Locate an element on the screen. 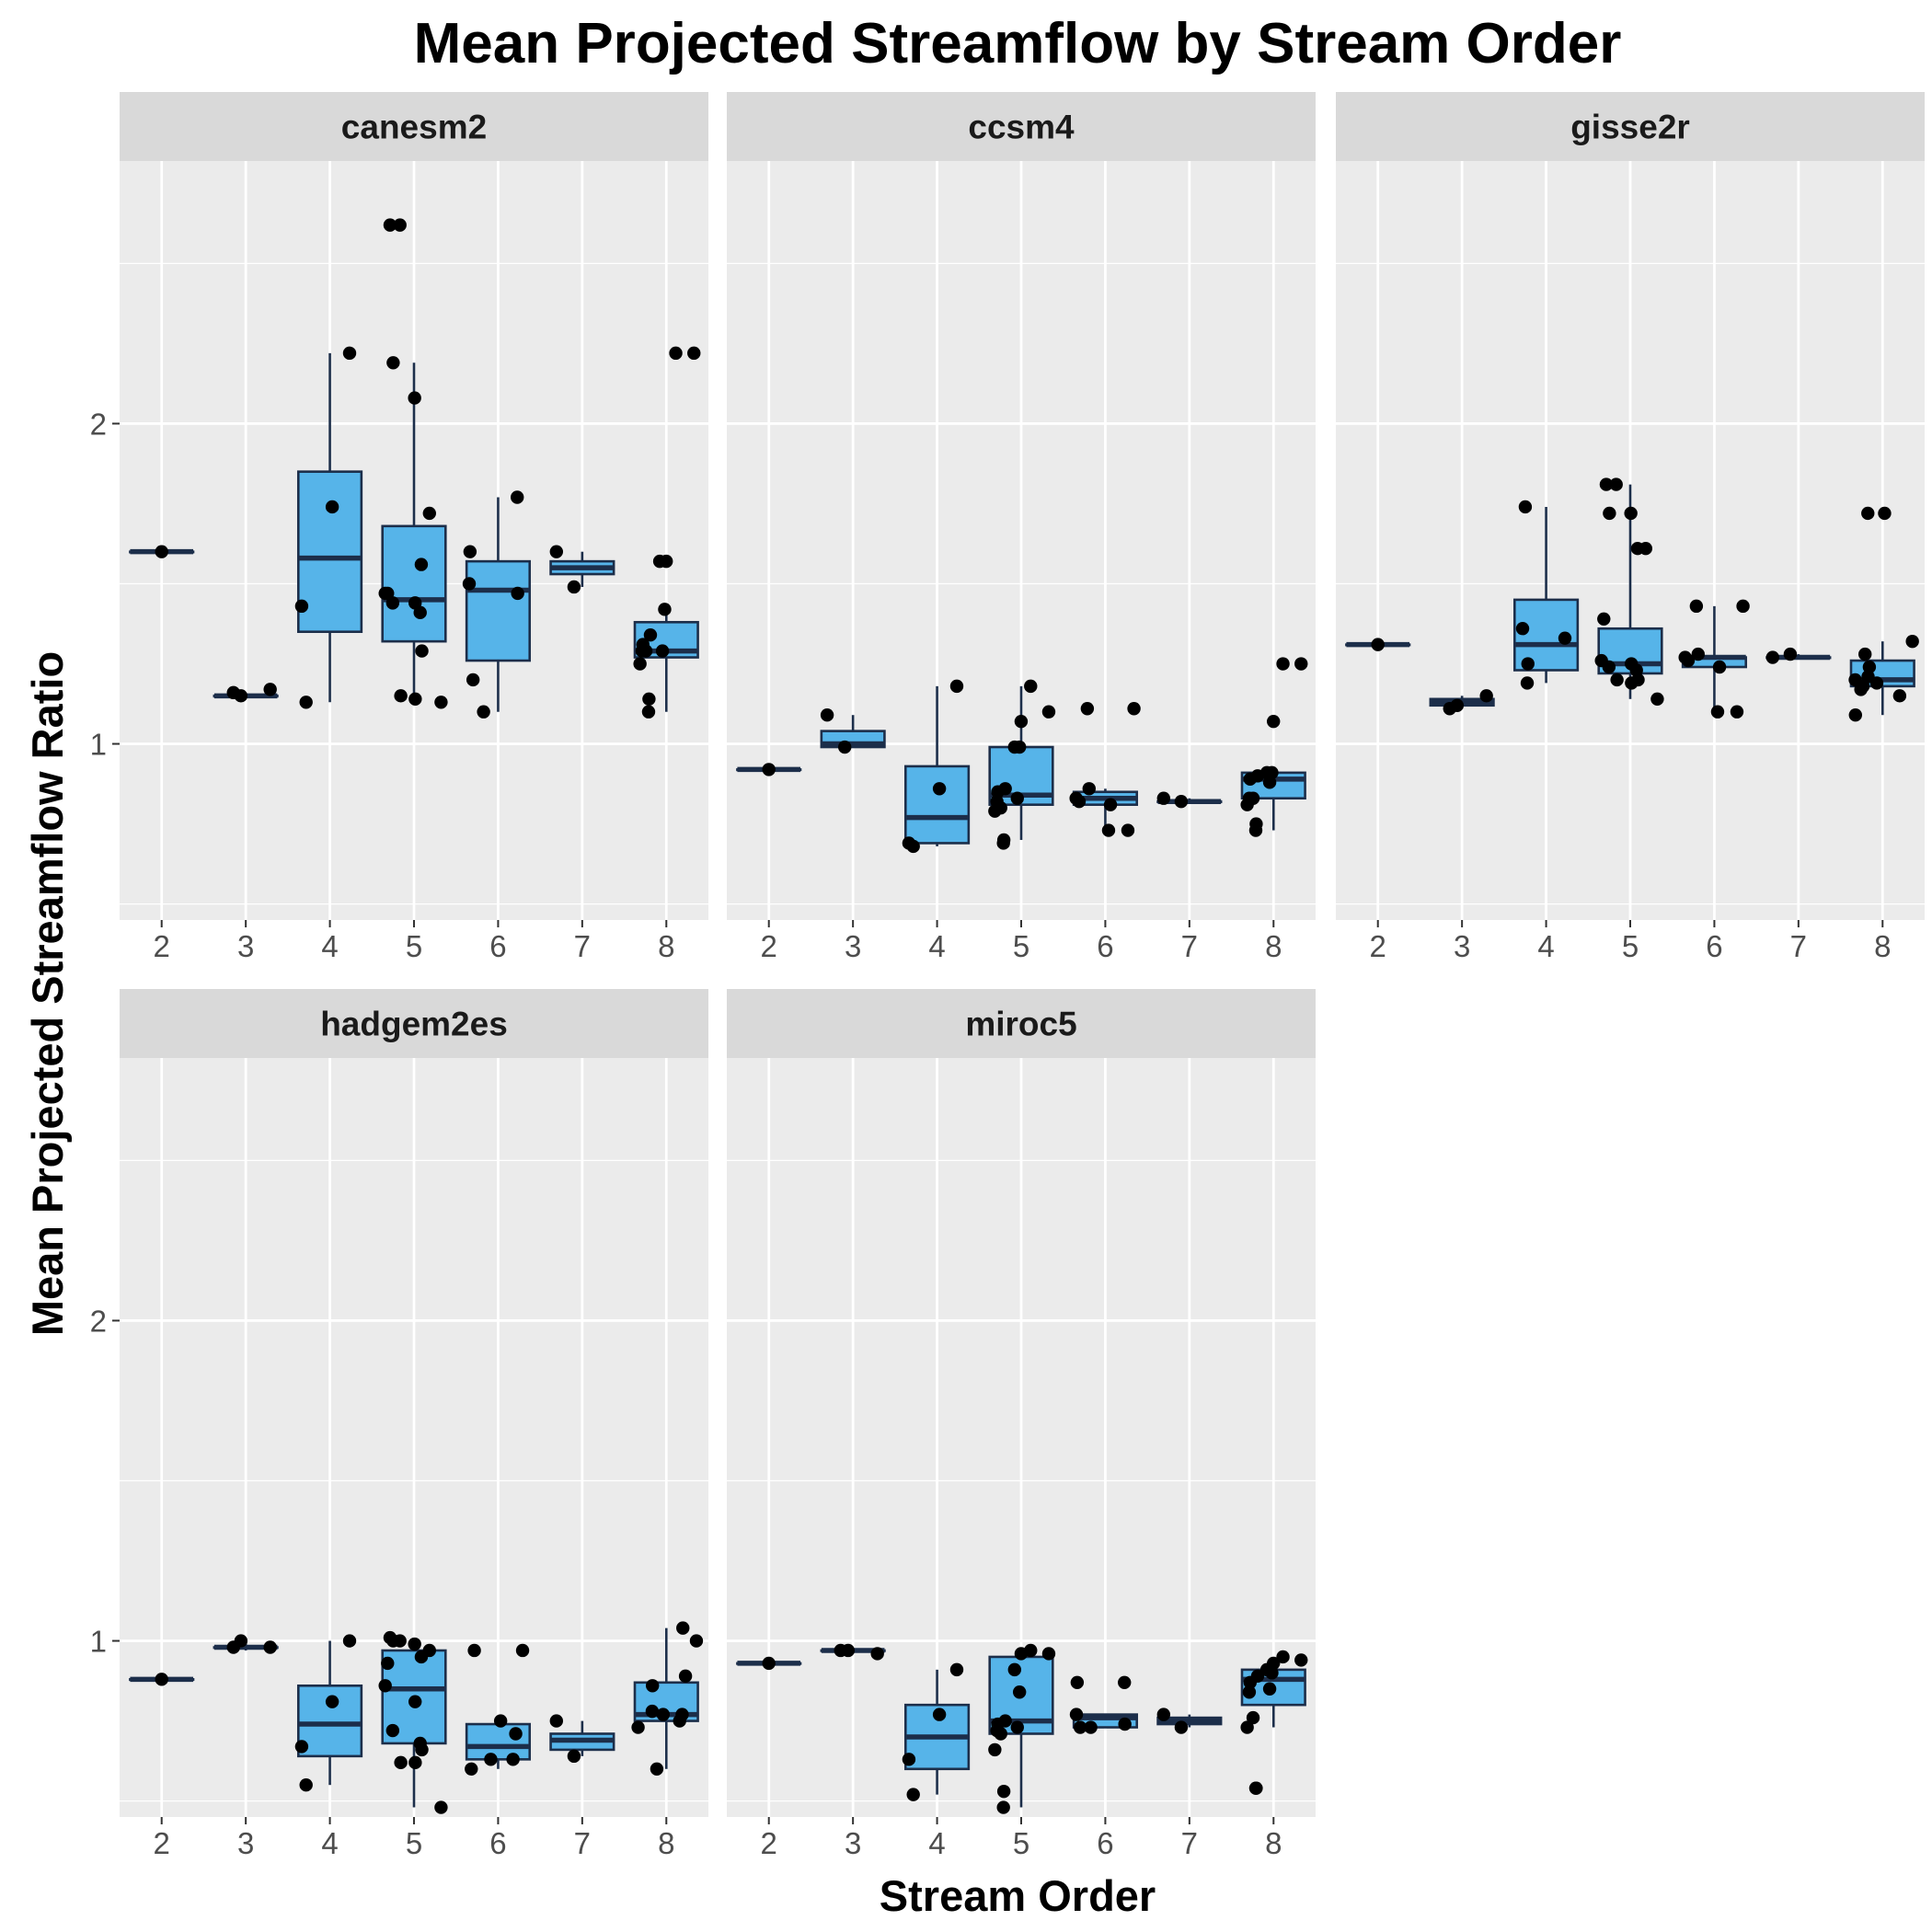 This screenshot has width=1932, height=1932. y-axis-title: Mean Projected Streamflow Ratio is located at coordinates (47, 993).